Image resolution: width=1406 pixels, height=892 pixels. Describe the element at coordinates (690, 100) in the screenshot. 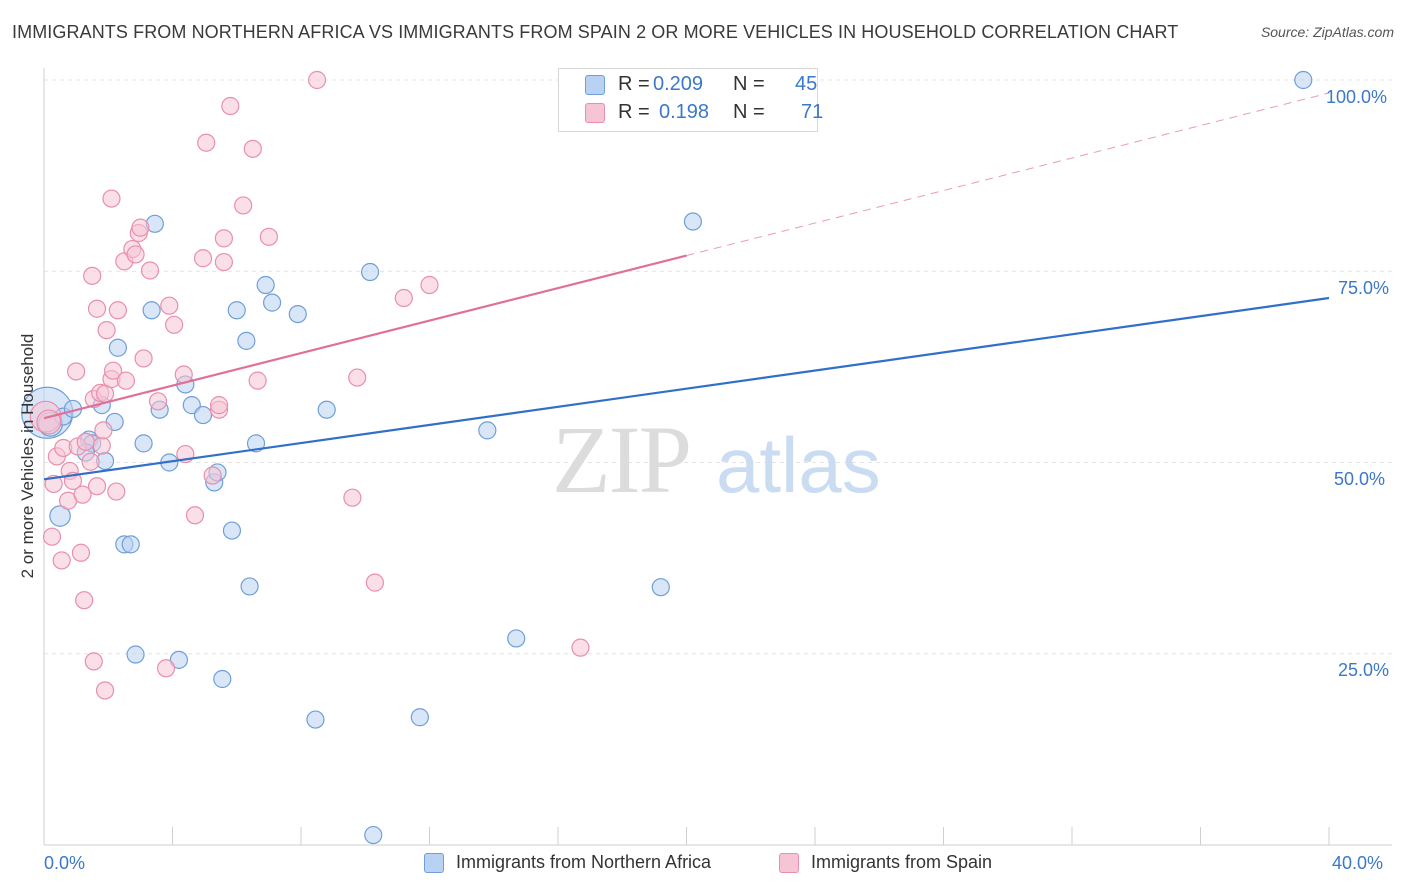

I see `correlation-legend: R = 0.209 N = 45 R = 0.198 N = 71` at that location.